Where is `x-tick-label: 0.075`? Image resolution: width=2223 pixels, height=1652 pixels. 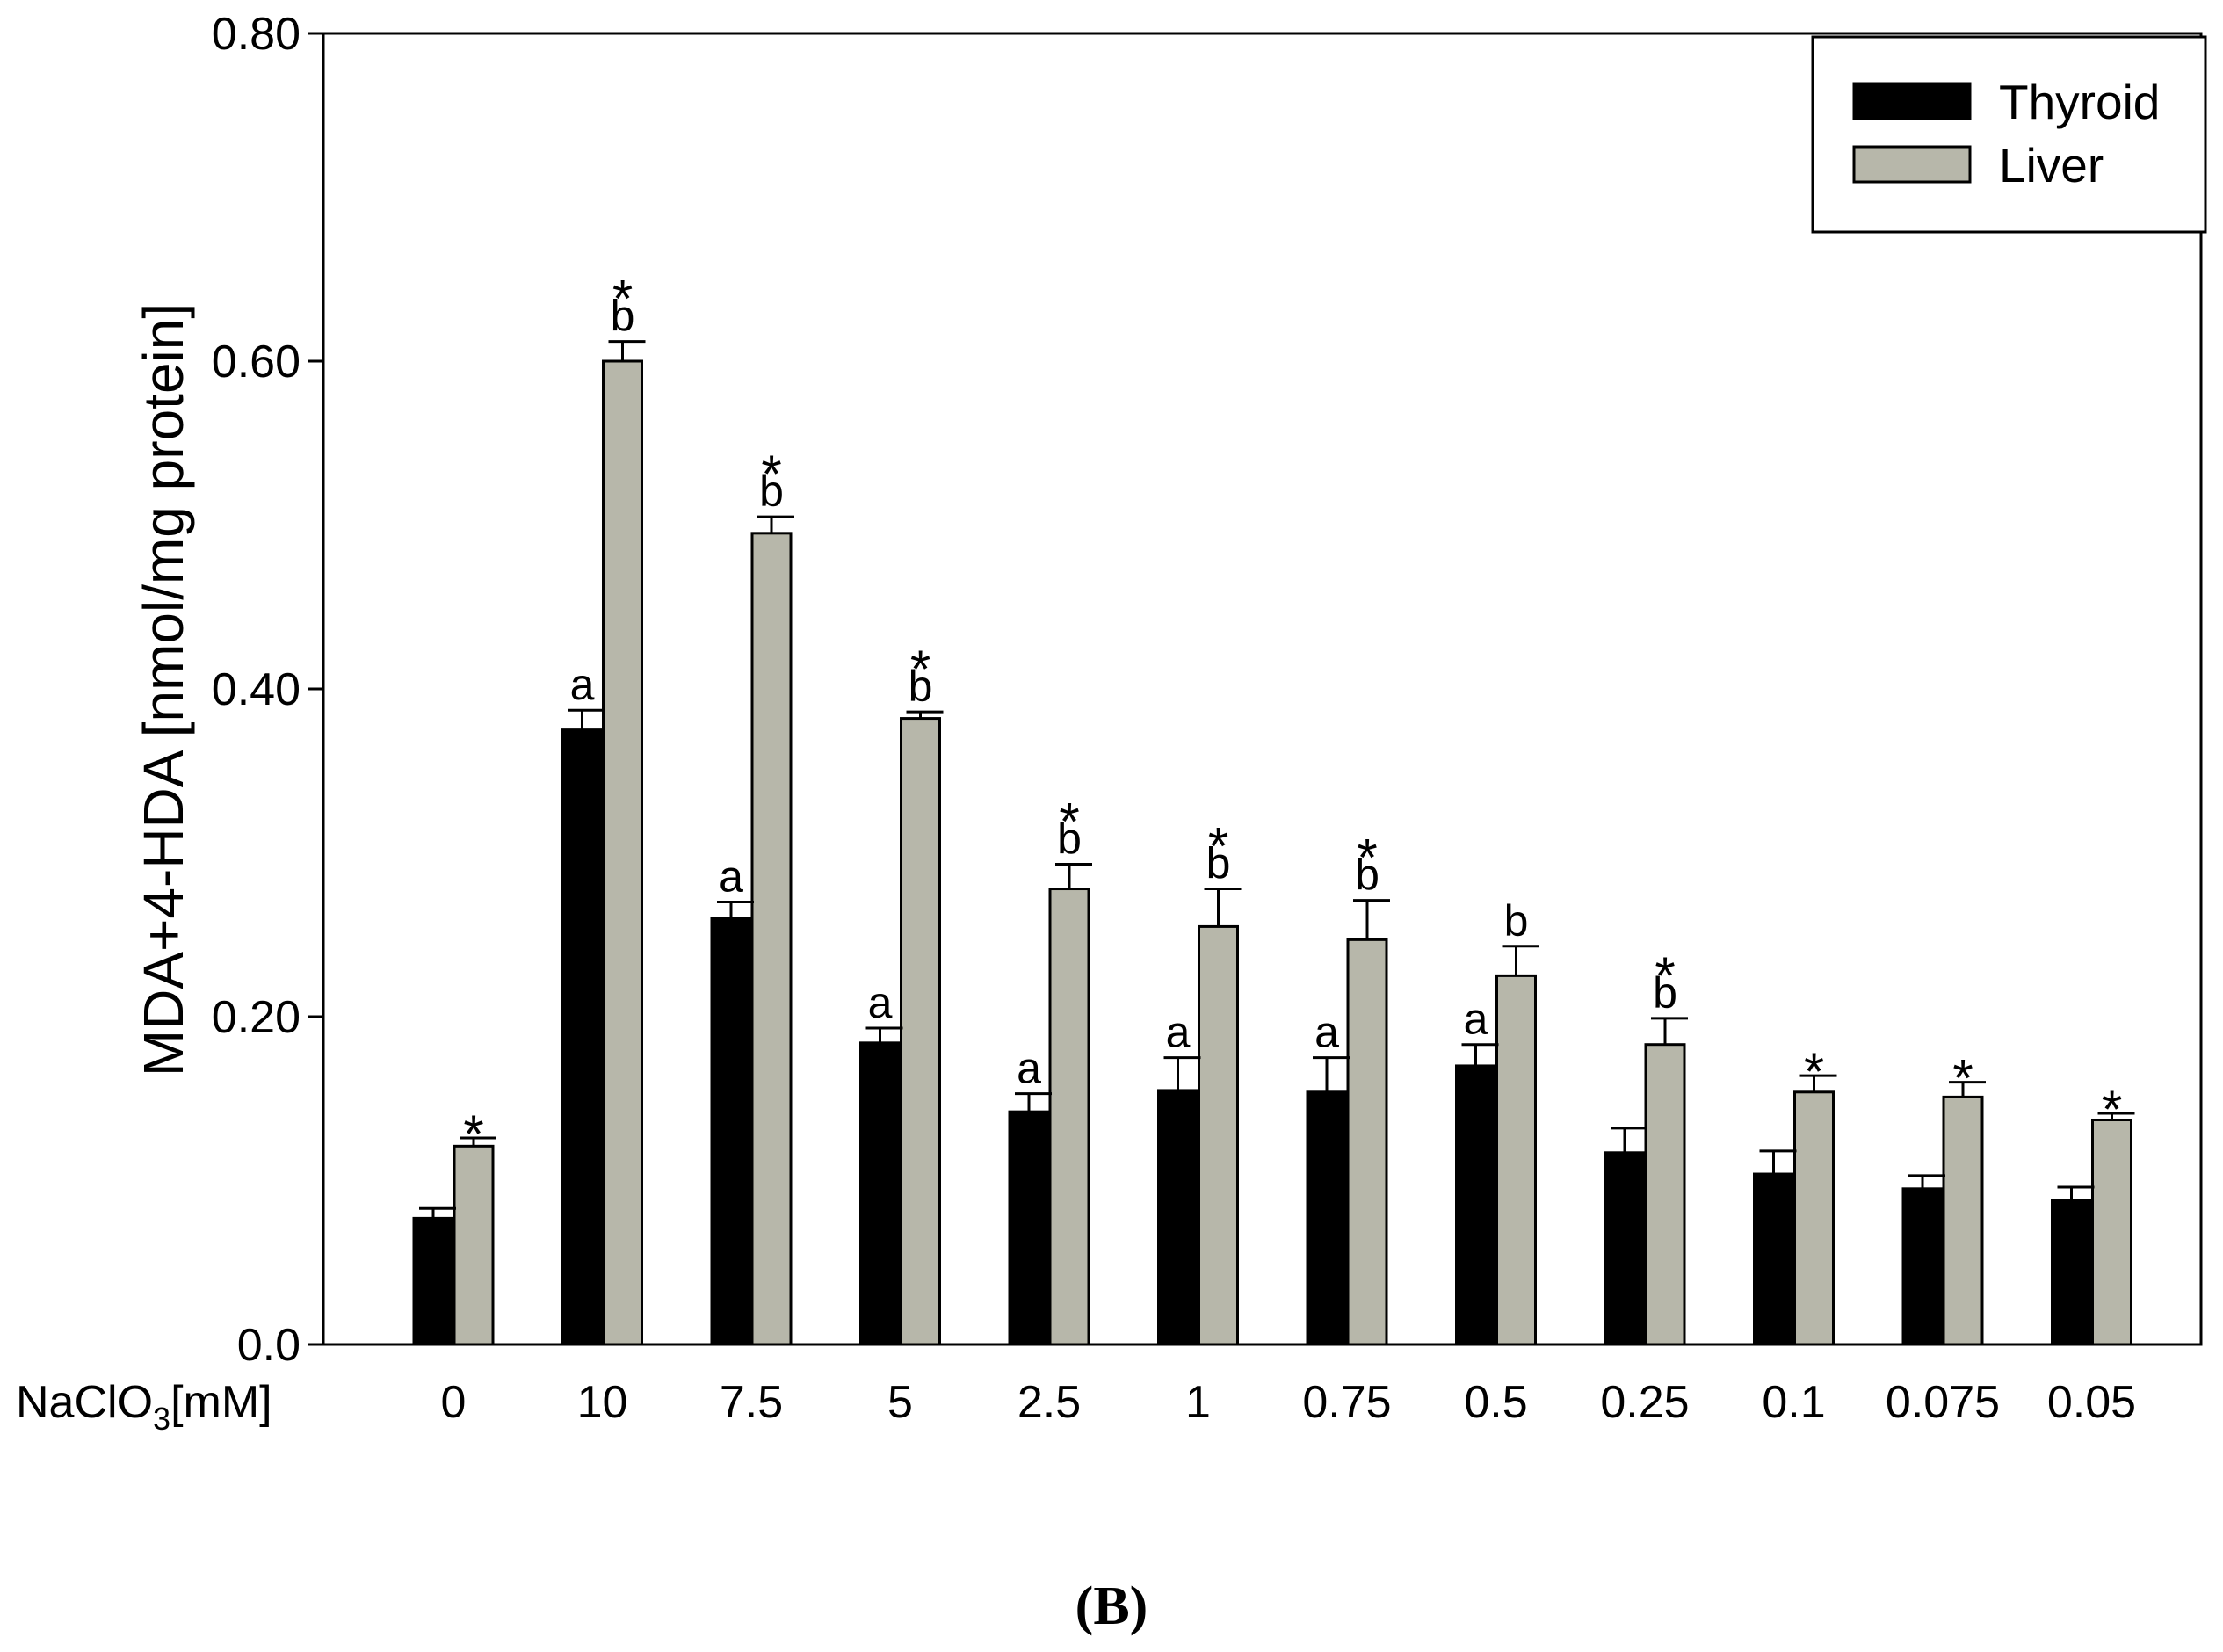
x-tick-label: 0.075 is located at coordinates (1943, 1403).